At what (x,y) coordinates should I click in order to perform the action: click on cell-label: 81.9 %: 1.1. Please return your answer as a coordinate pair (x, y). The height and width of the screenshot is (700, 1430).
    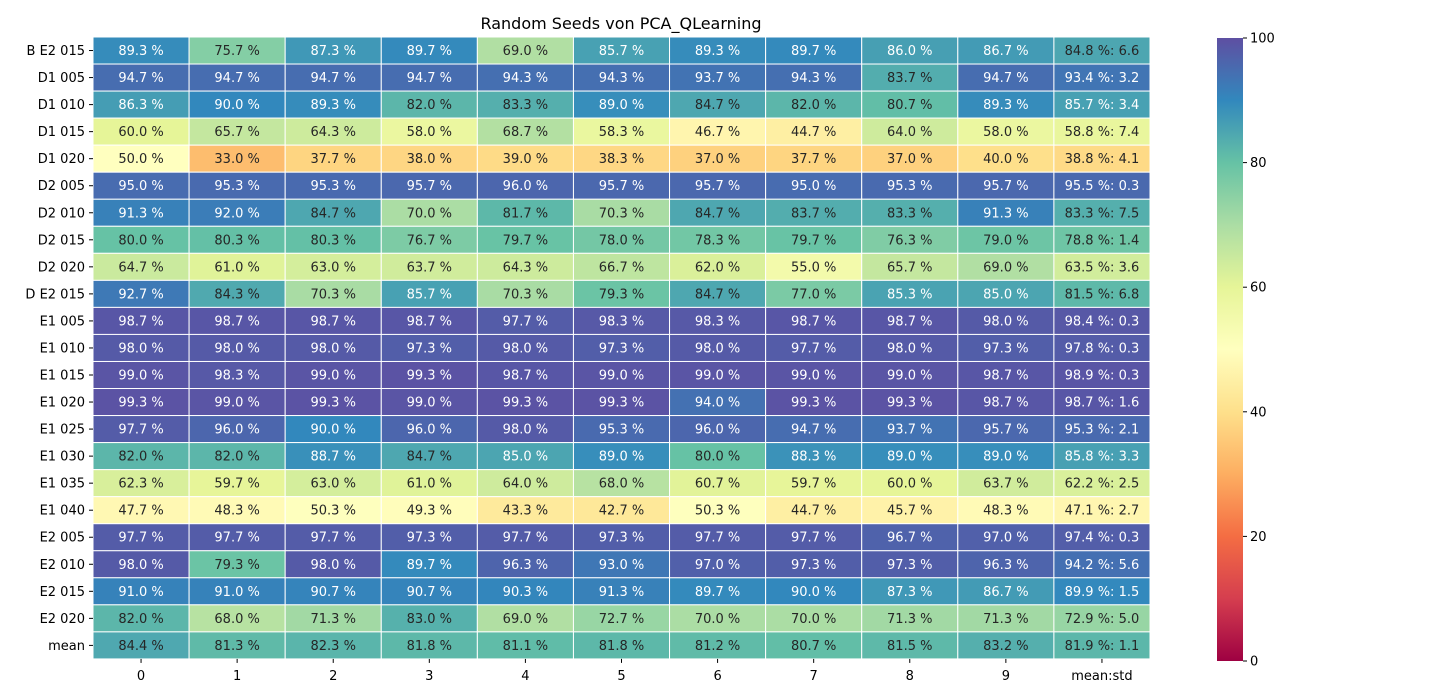
    Looking at the image, I should click on (1102, 646).